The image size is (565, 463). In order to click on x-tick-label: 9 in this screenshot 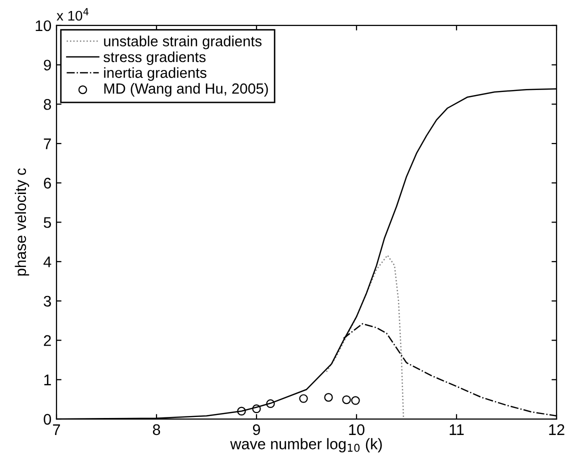, I will do `click(256, 430)`.